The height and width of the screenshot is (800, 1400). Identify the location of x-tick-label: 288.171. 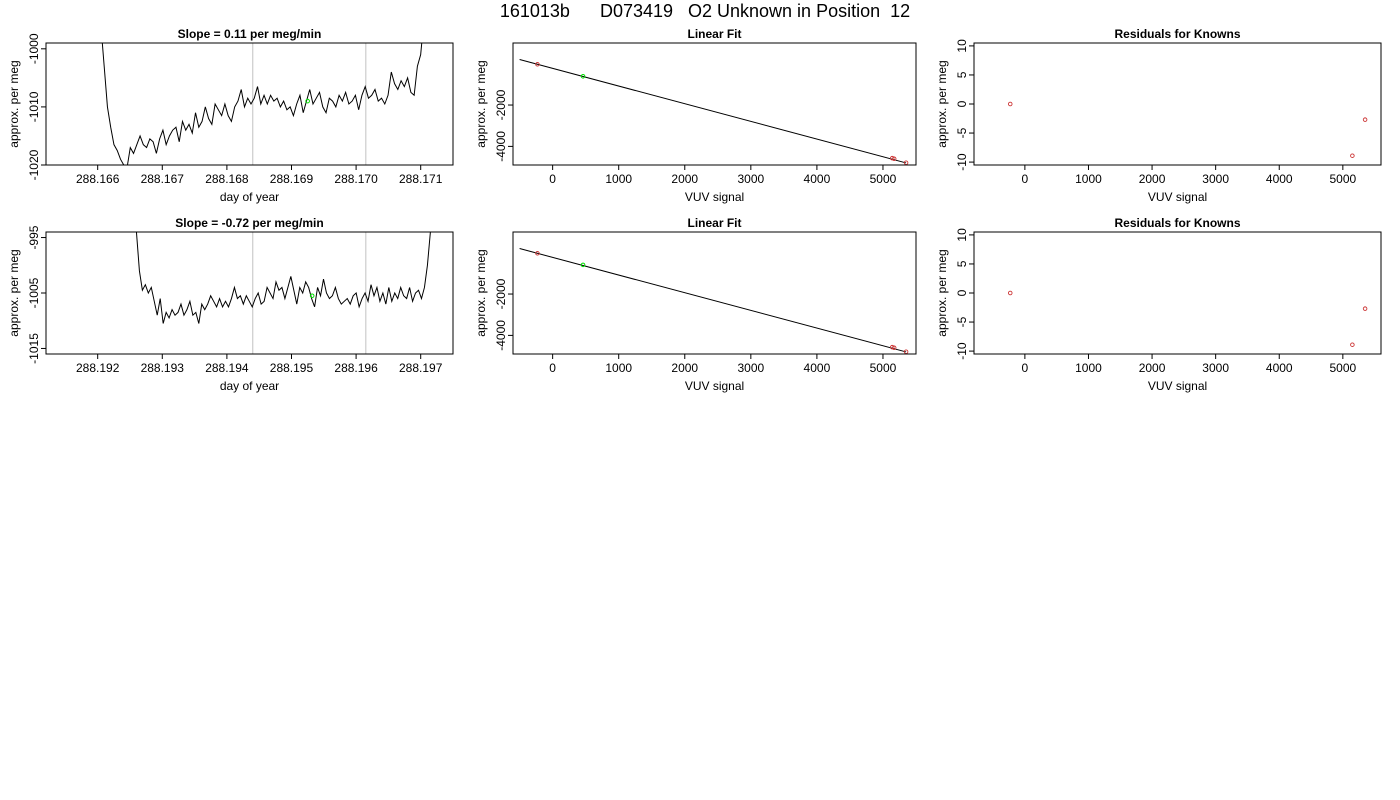
(421, 179).